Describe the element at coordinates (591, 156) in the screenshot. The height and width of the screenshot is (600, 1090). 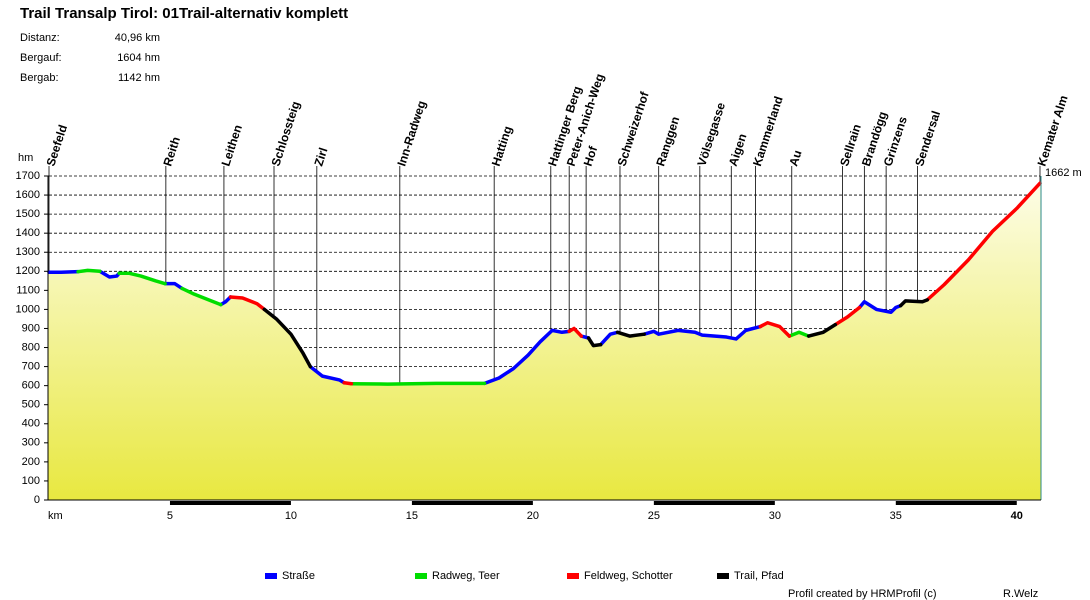
I see `waypoint-label: Hof` at that location.